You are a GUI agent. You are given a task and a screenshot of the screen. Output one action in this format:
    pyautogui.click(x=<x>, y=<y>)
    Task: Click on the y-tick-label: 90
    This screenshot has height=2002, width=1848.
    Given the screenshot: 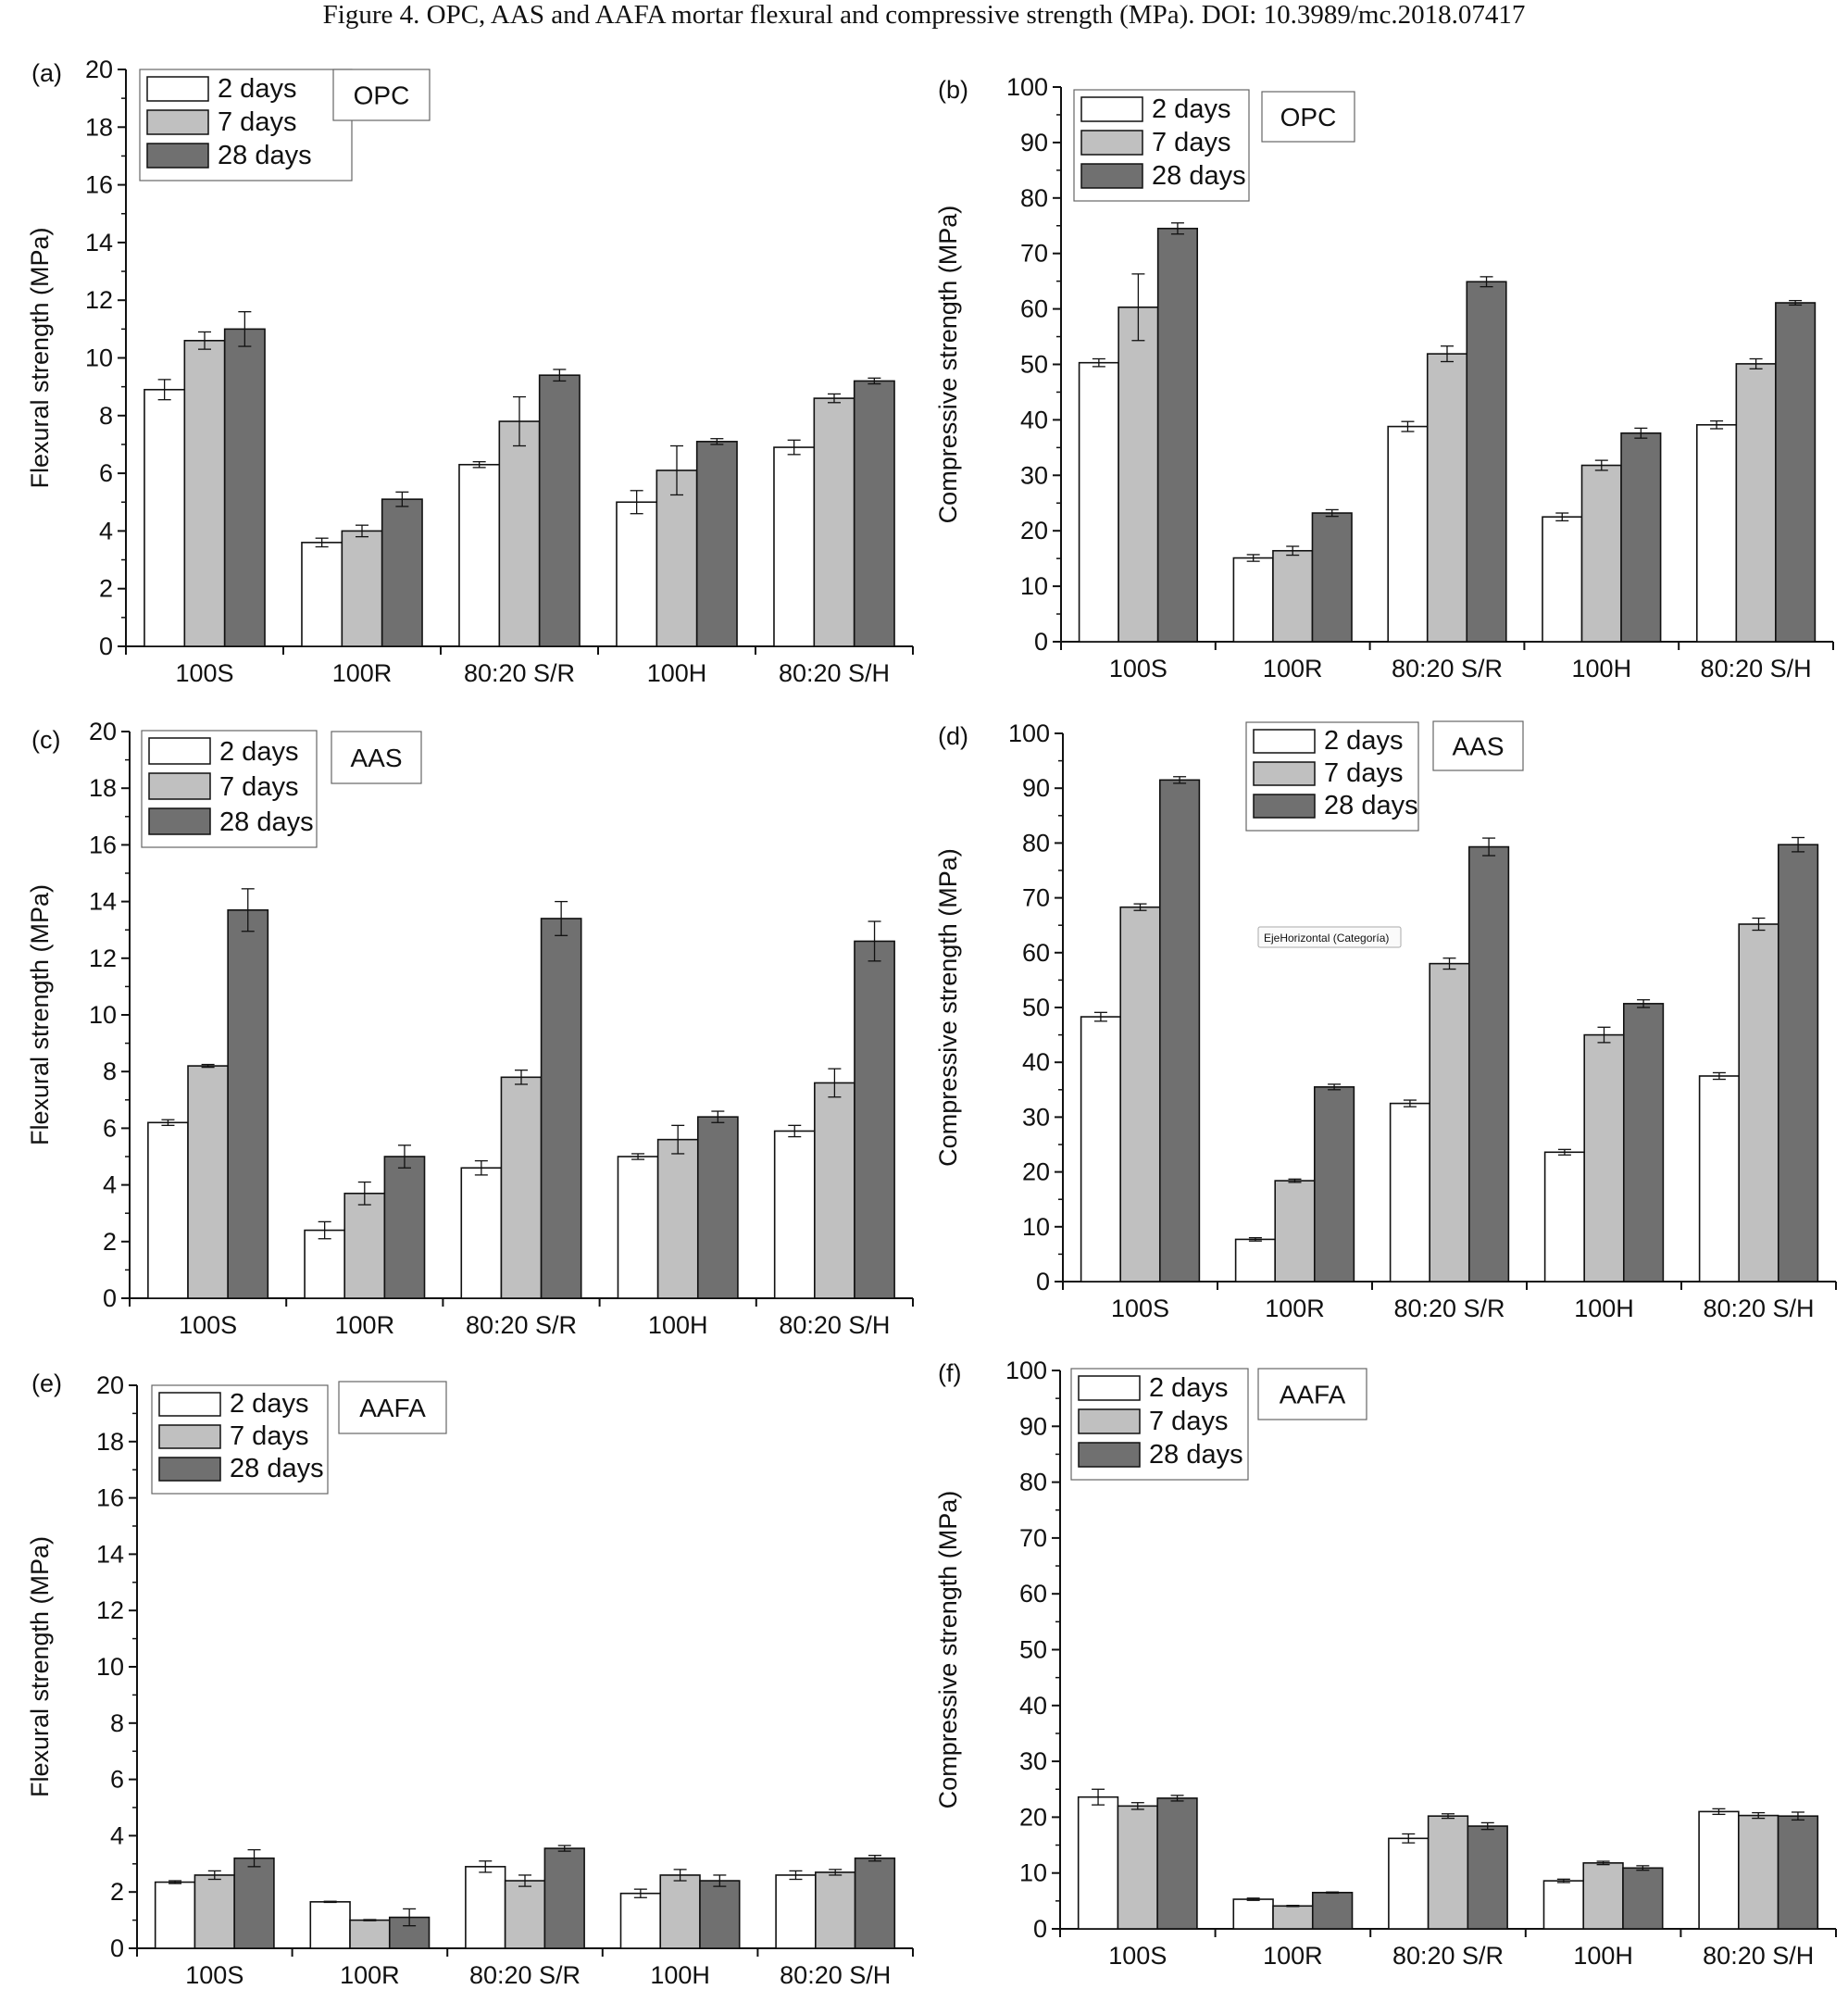 What is the action you would take?
    pyautogui.click(x=1034, y=142)
    